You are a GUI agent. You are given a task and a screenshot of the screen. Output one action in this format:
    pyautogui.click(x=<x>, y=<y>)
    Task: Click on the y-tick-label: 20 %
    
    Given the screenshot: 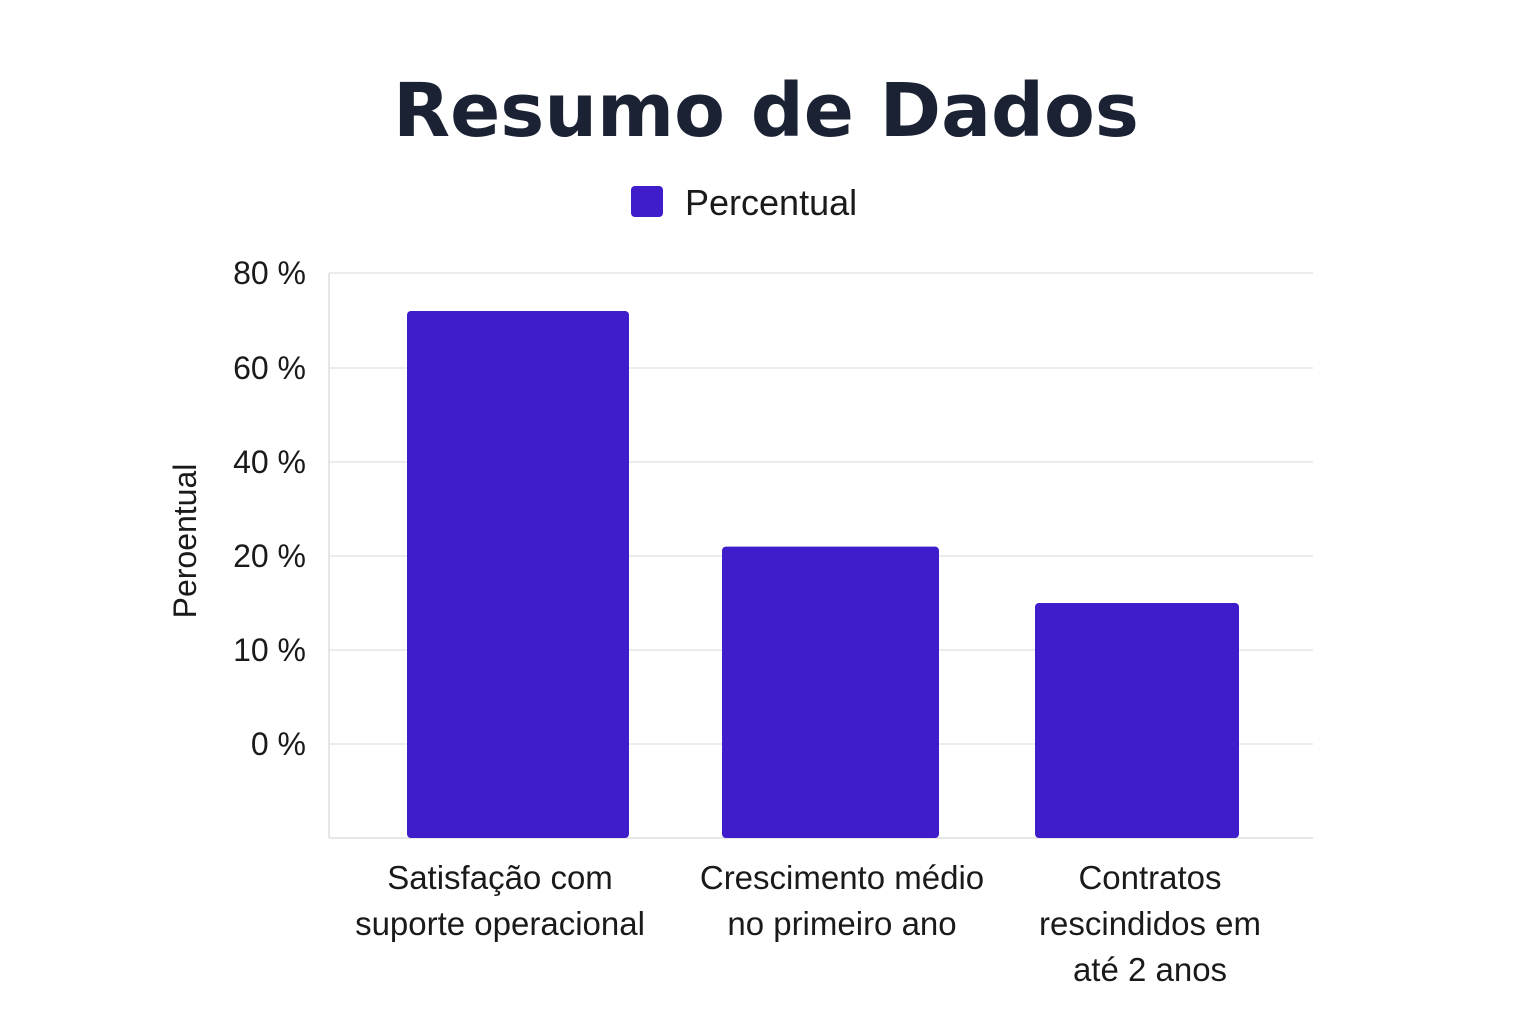 What is the action you would take?
    pyautogui.click(x=269, y=556)
    